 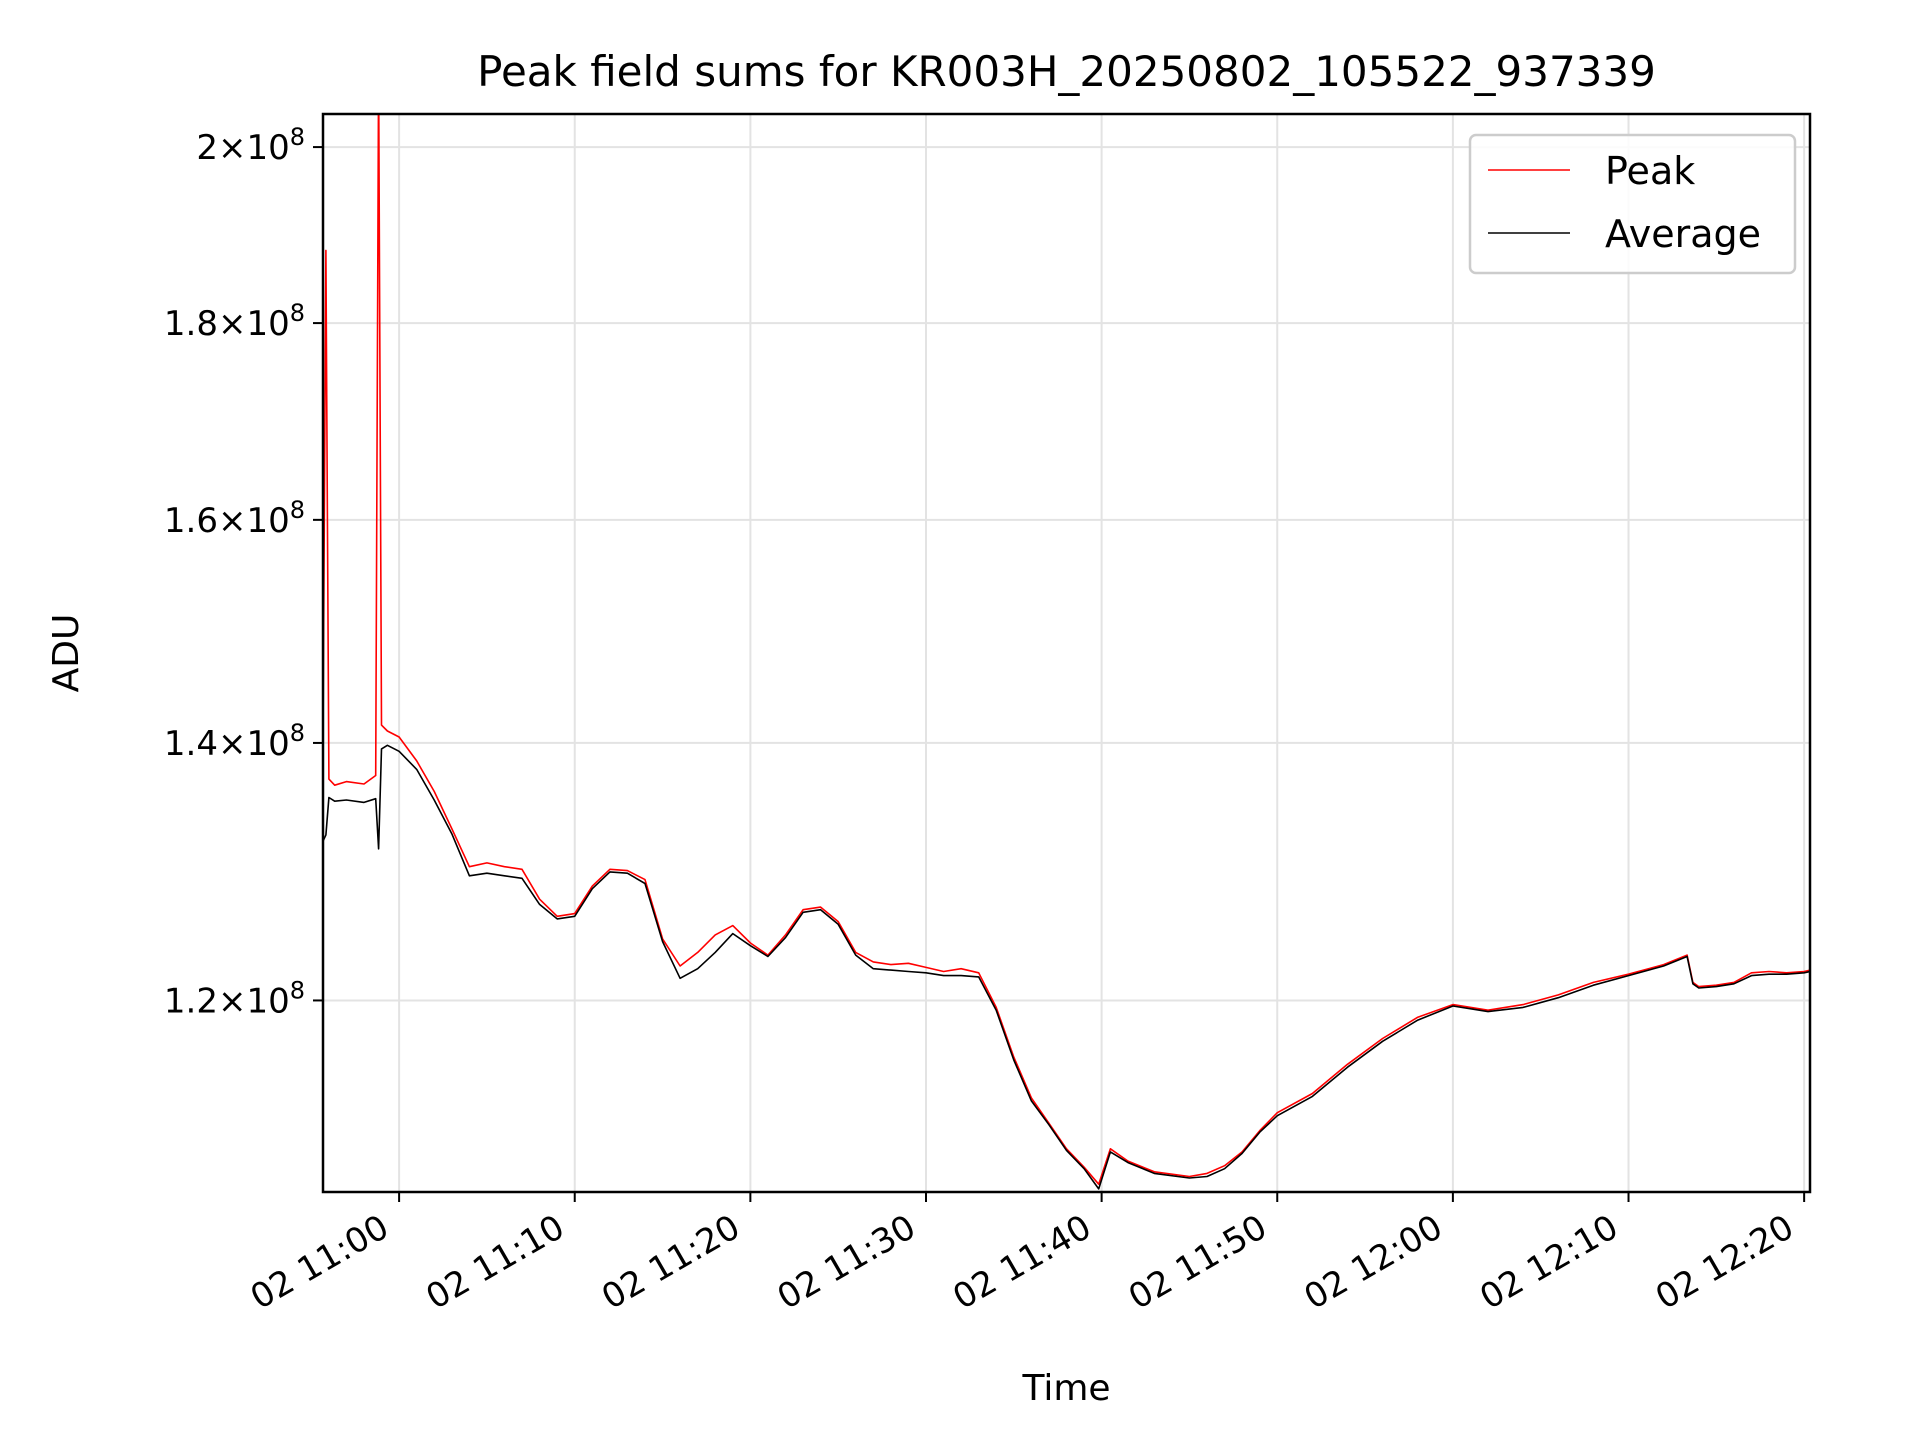 What do you see at coordinates (191, 1001) in the screenshot?
I see `y-tick-mantissa: 1.2` at bounding box center [191, 1001].